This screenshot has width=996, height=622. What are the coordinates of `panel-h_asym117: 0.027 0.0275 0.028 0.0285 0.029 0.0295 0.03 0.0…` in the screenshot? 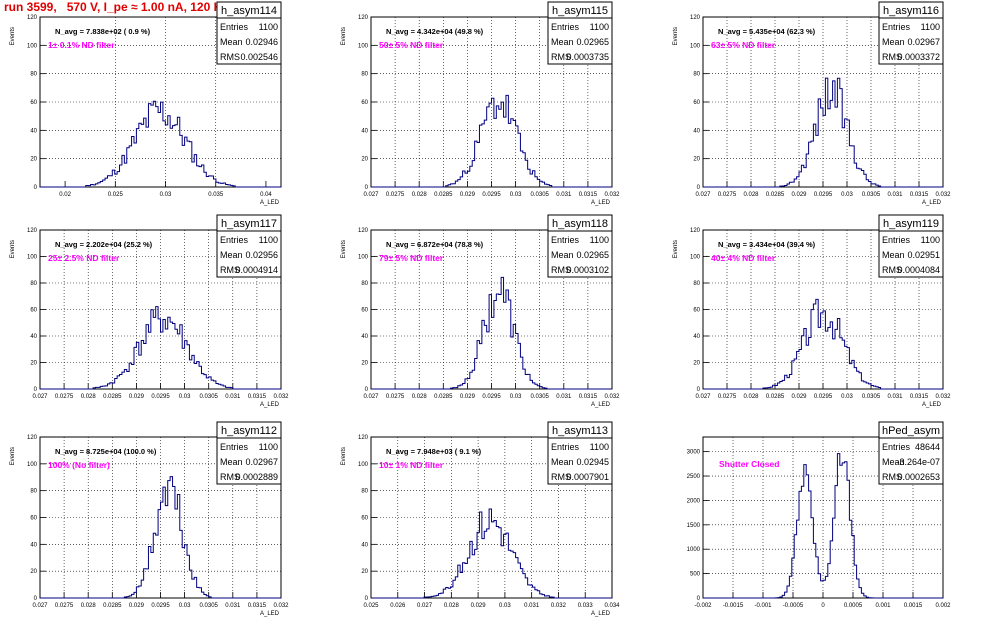 It's located at (149, 311).